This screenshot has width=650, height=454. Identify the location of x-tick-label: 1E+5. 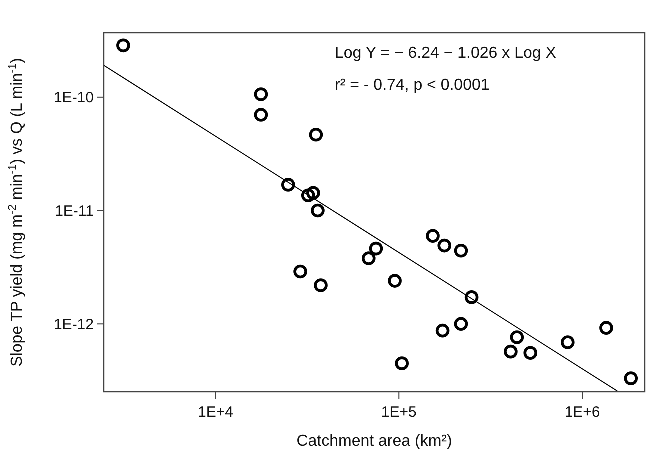
(399, 412).